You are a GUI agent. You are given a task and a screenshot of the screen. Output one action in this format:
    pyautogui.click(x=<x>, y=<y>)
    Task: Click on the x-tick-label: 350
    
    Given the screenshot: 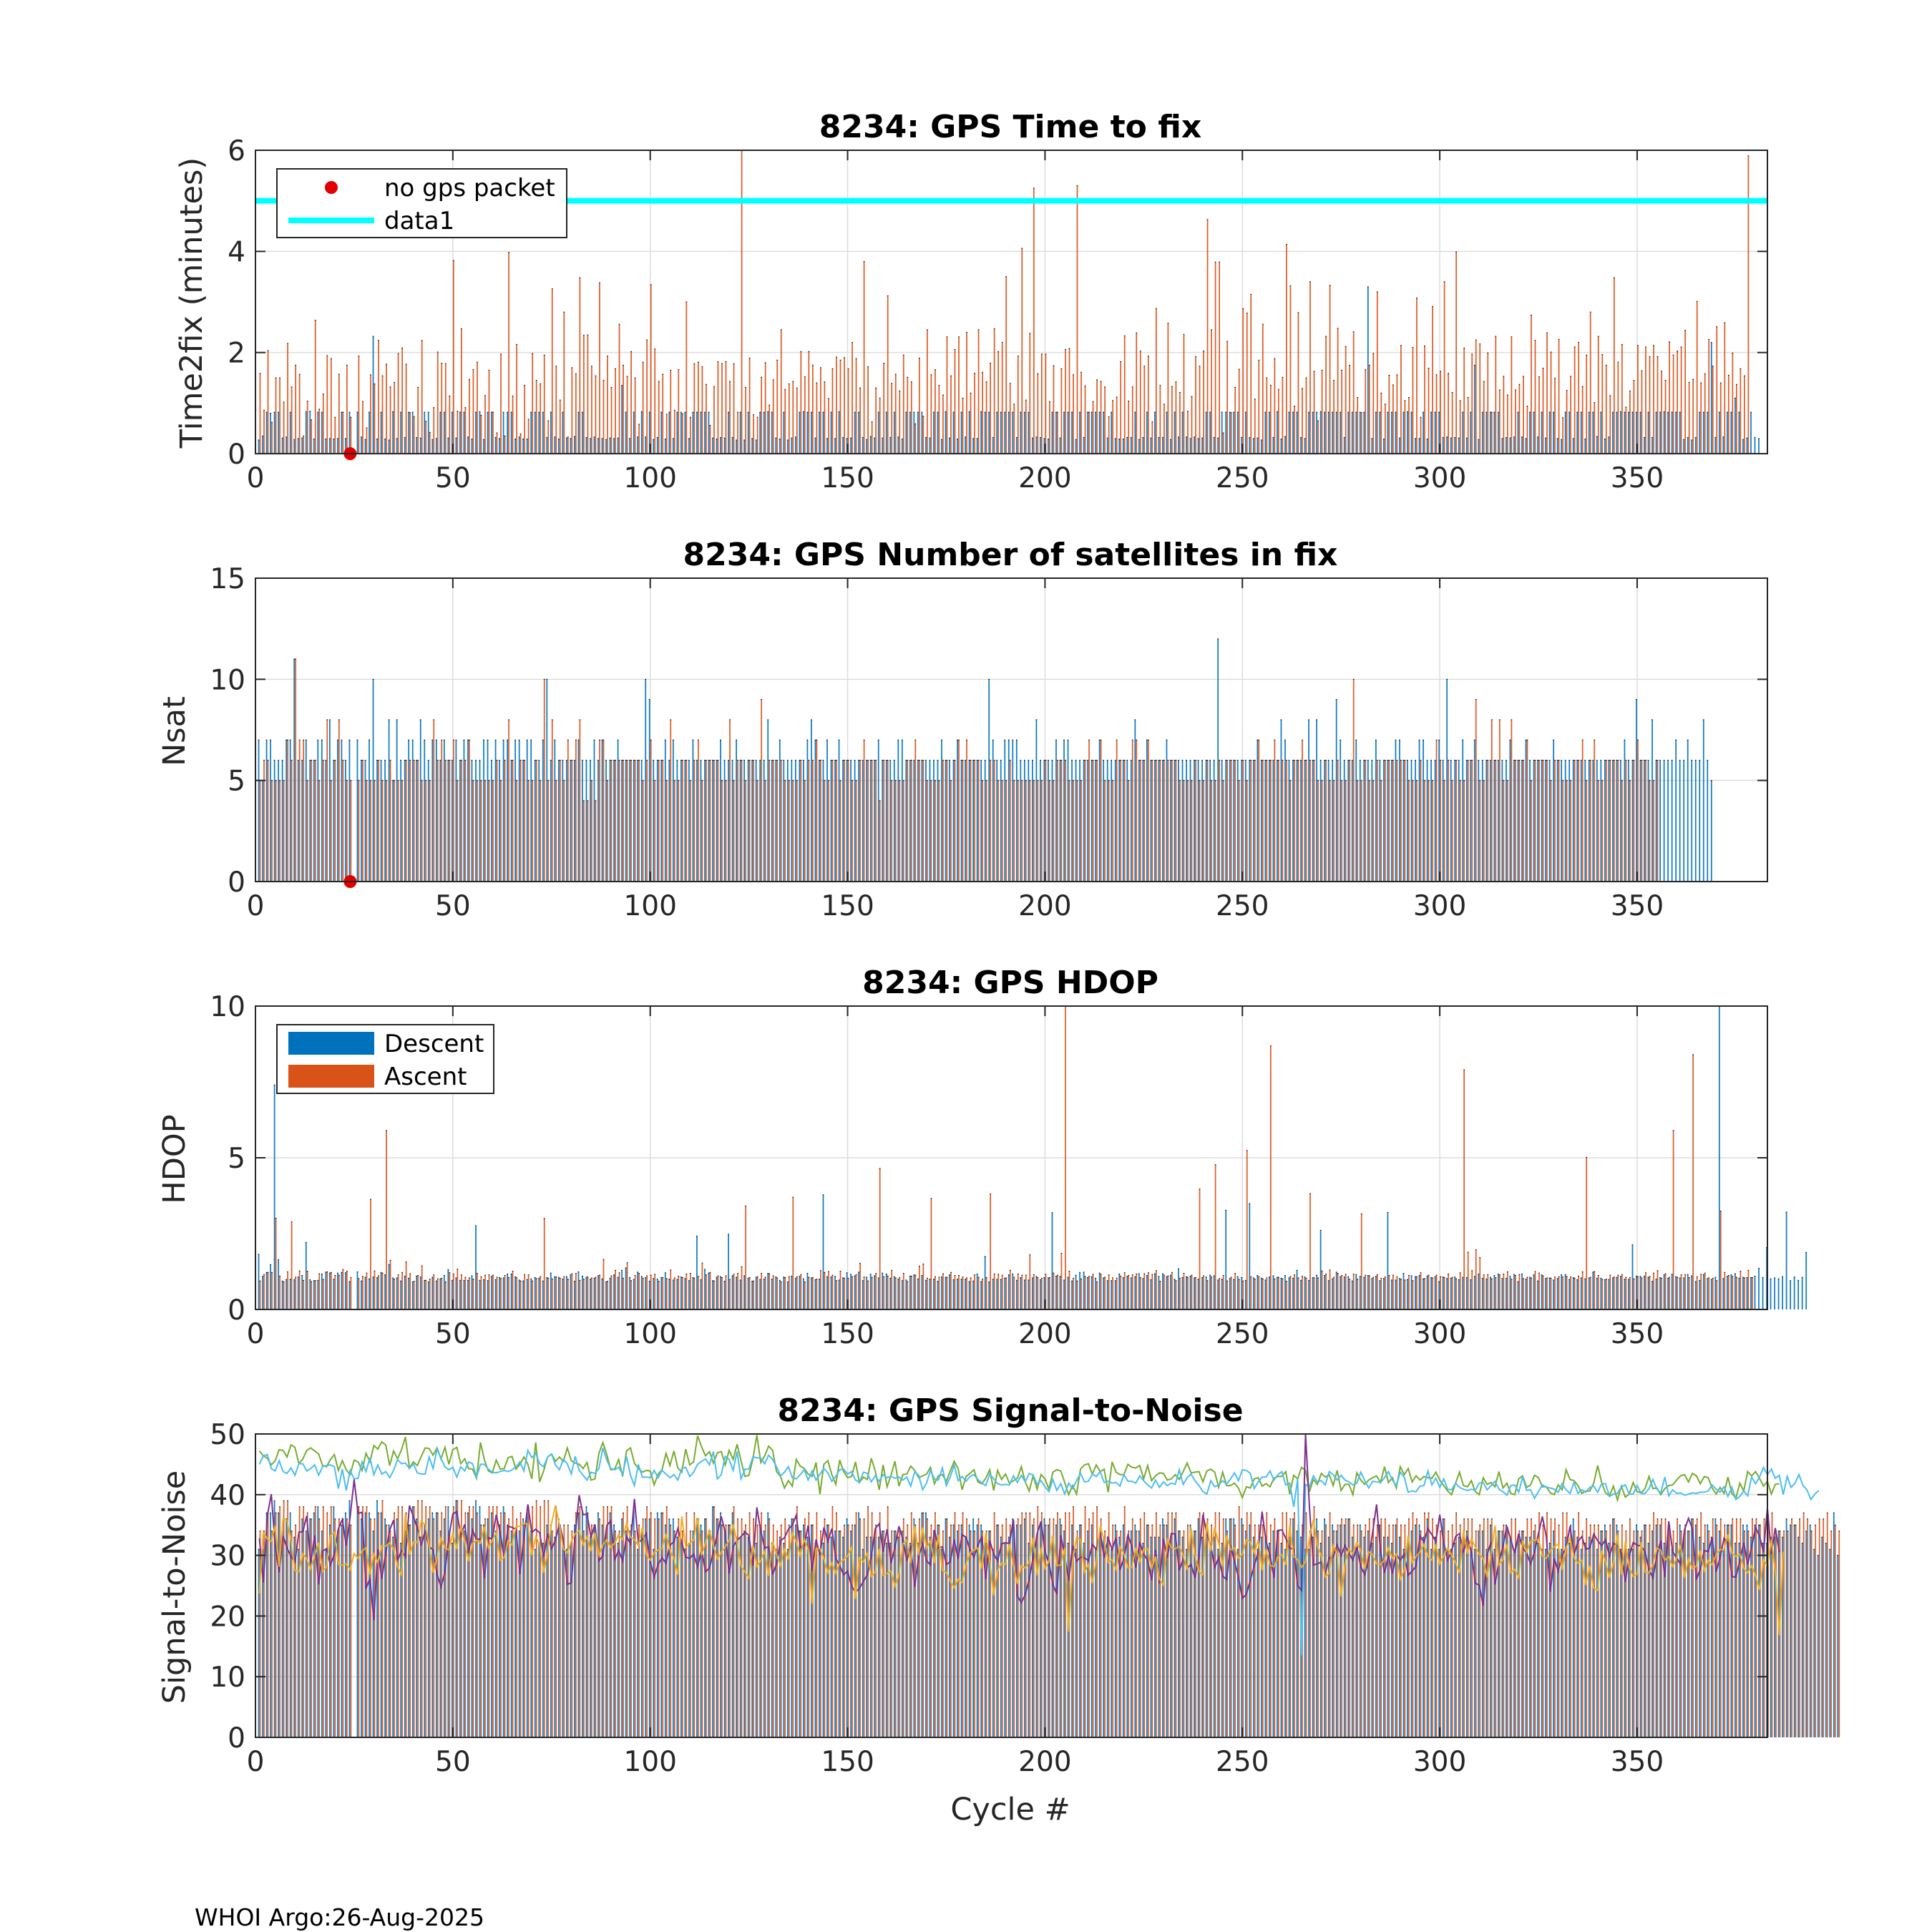 What is the action you would take?
    pyautogui.click(x=1637, y=1334)
    